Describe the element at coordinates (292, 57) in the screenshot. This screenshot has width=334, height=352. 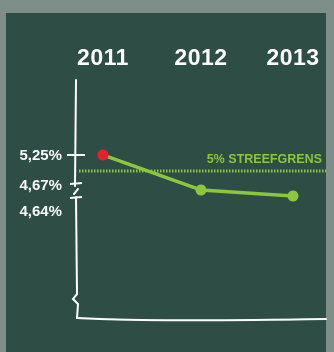
I see `x-tick-label: 2013` at that location.